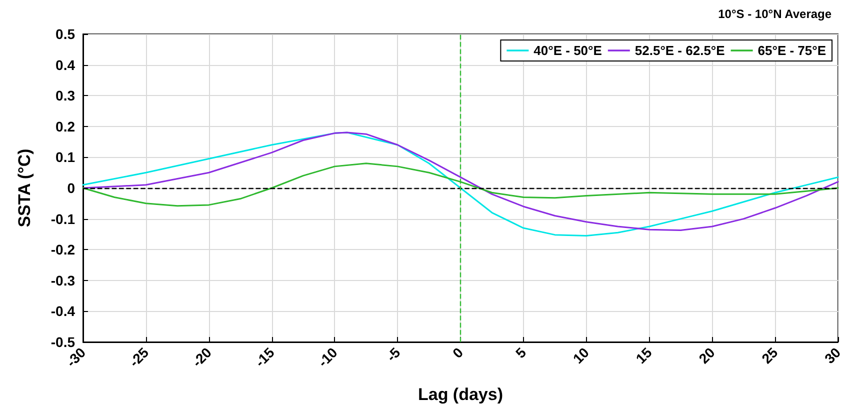 This screenshot has width=846, height=408. What do you see at coordinates (775, 14) in the screenshot?
I see `chart-title: 10°S - 10°N Average` at bounding box center [775, 14].